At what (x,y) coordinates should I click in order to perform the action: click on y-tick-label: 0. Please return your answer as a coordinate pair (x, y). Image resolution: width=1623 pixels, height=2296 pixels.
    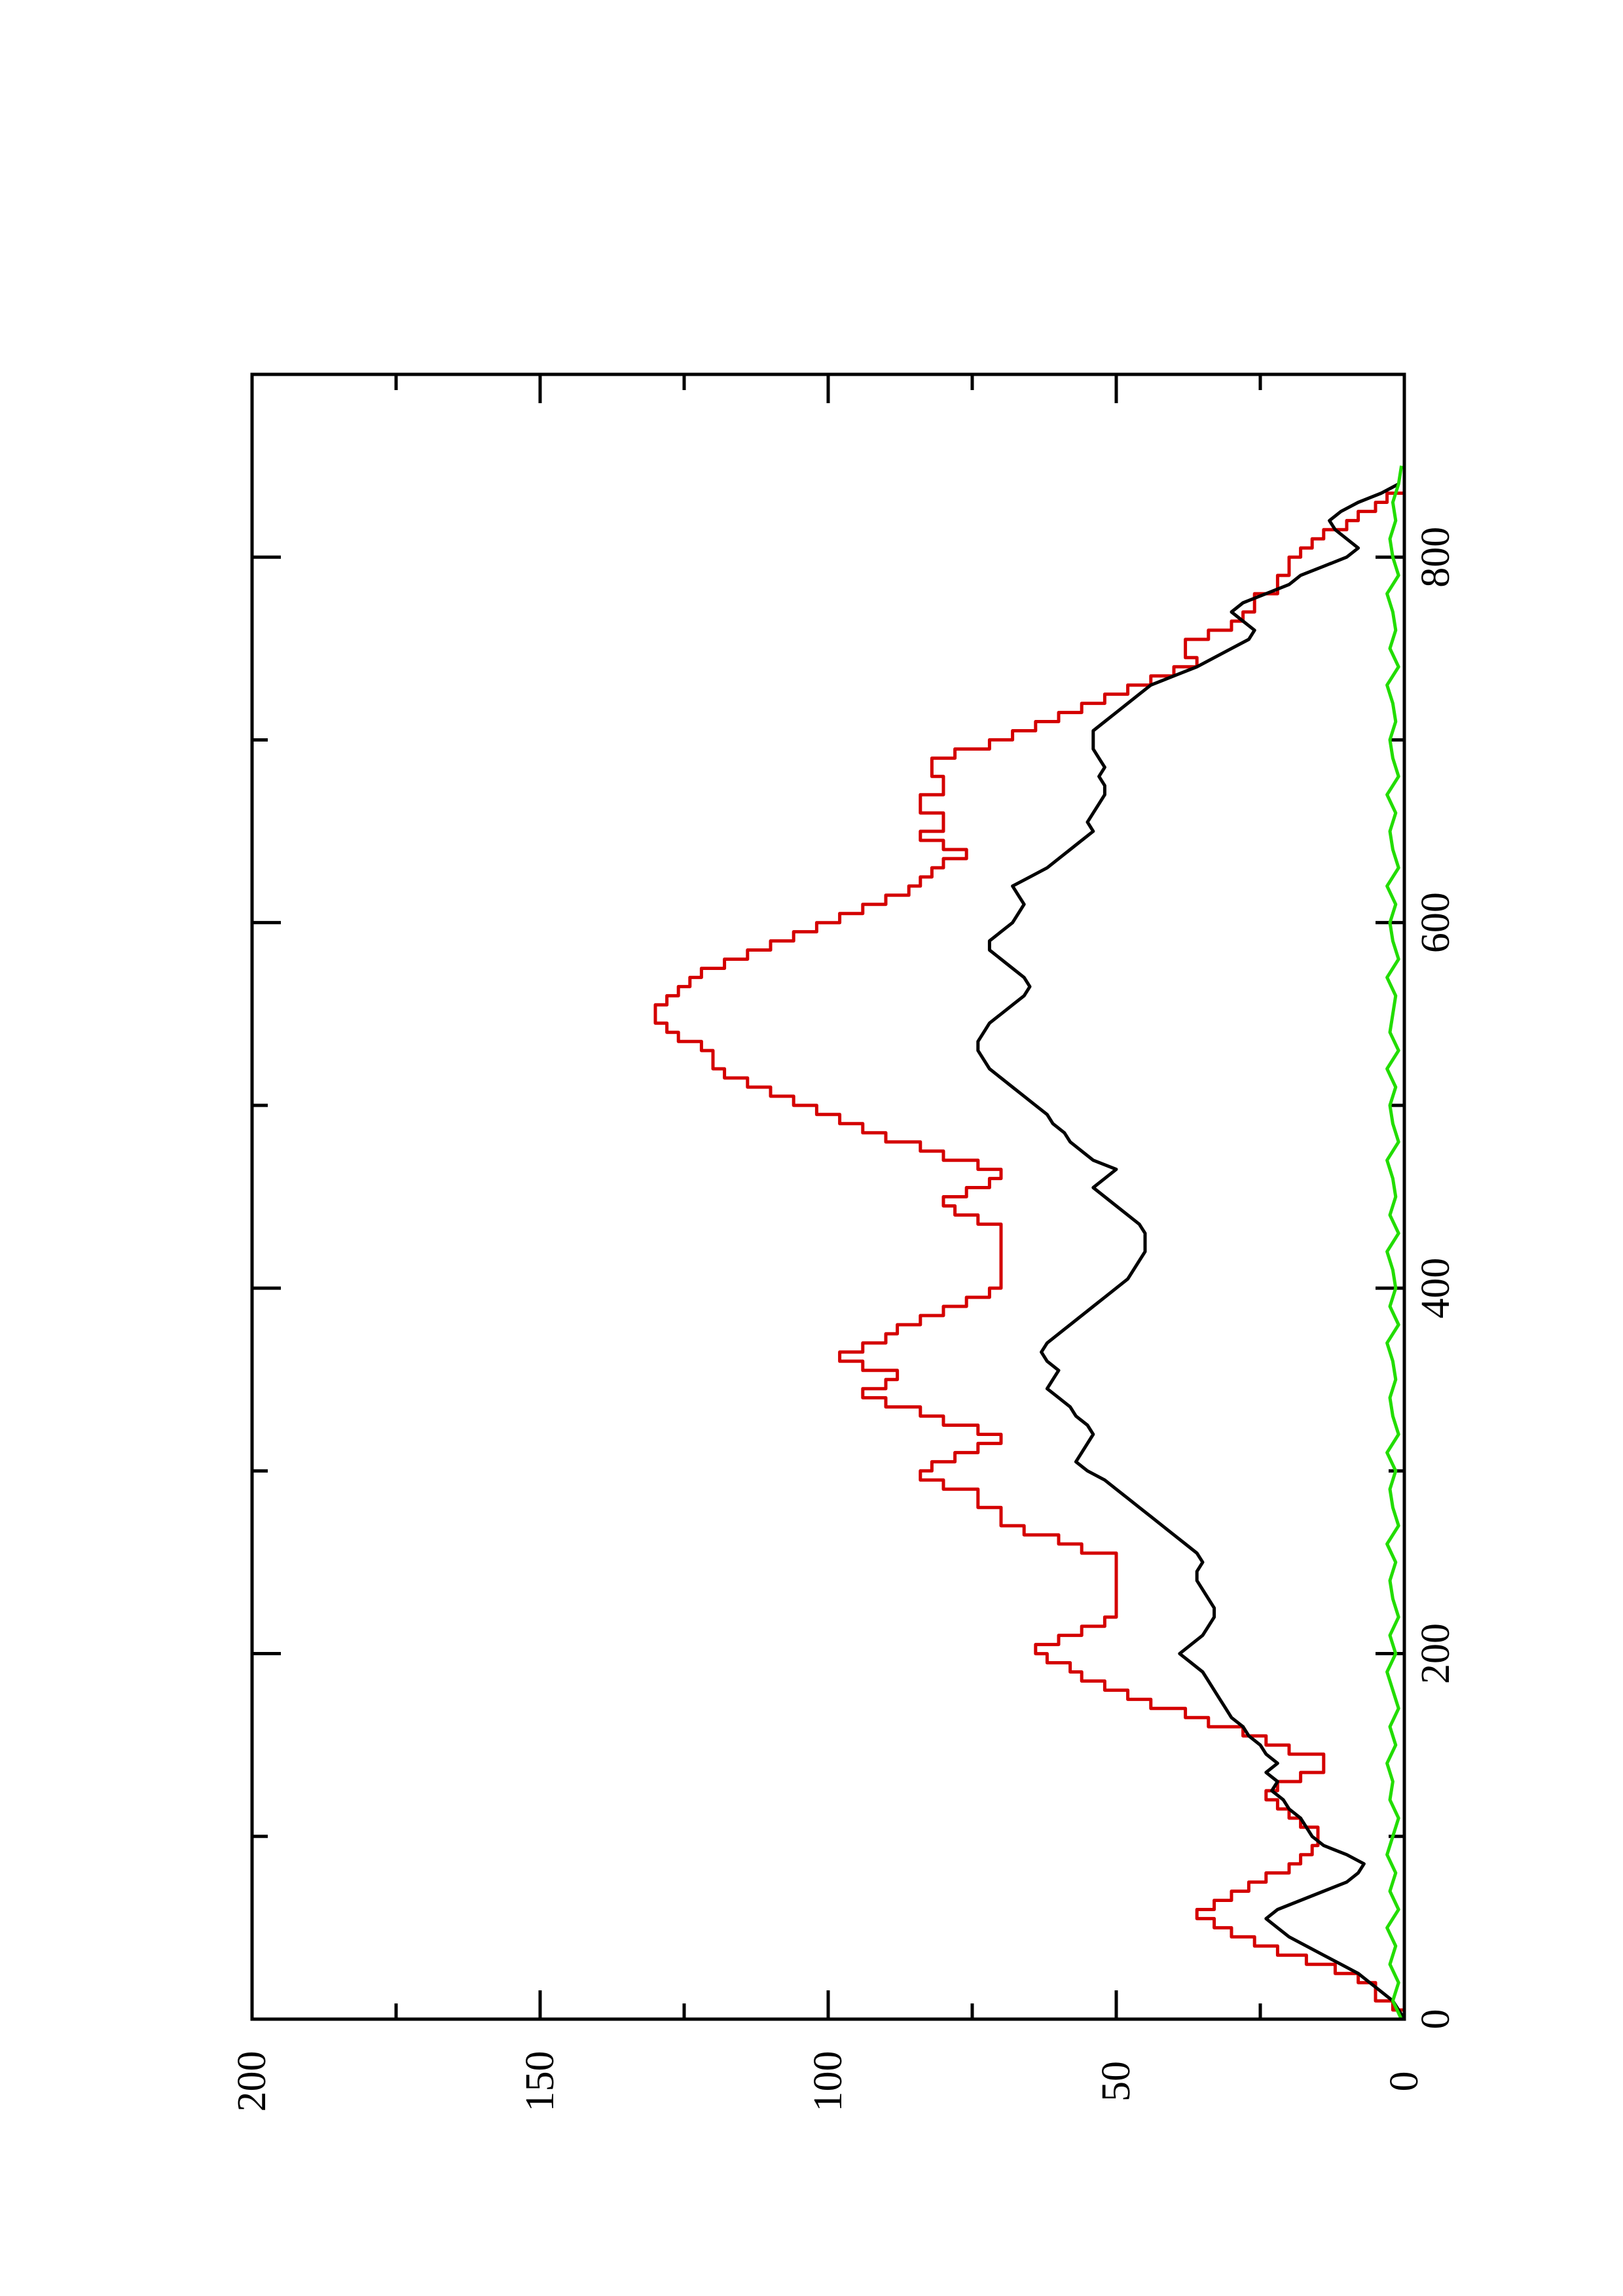
    Looking at the image, I should click on (1404, 2082).